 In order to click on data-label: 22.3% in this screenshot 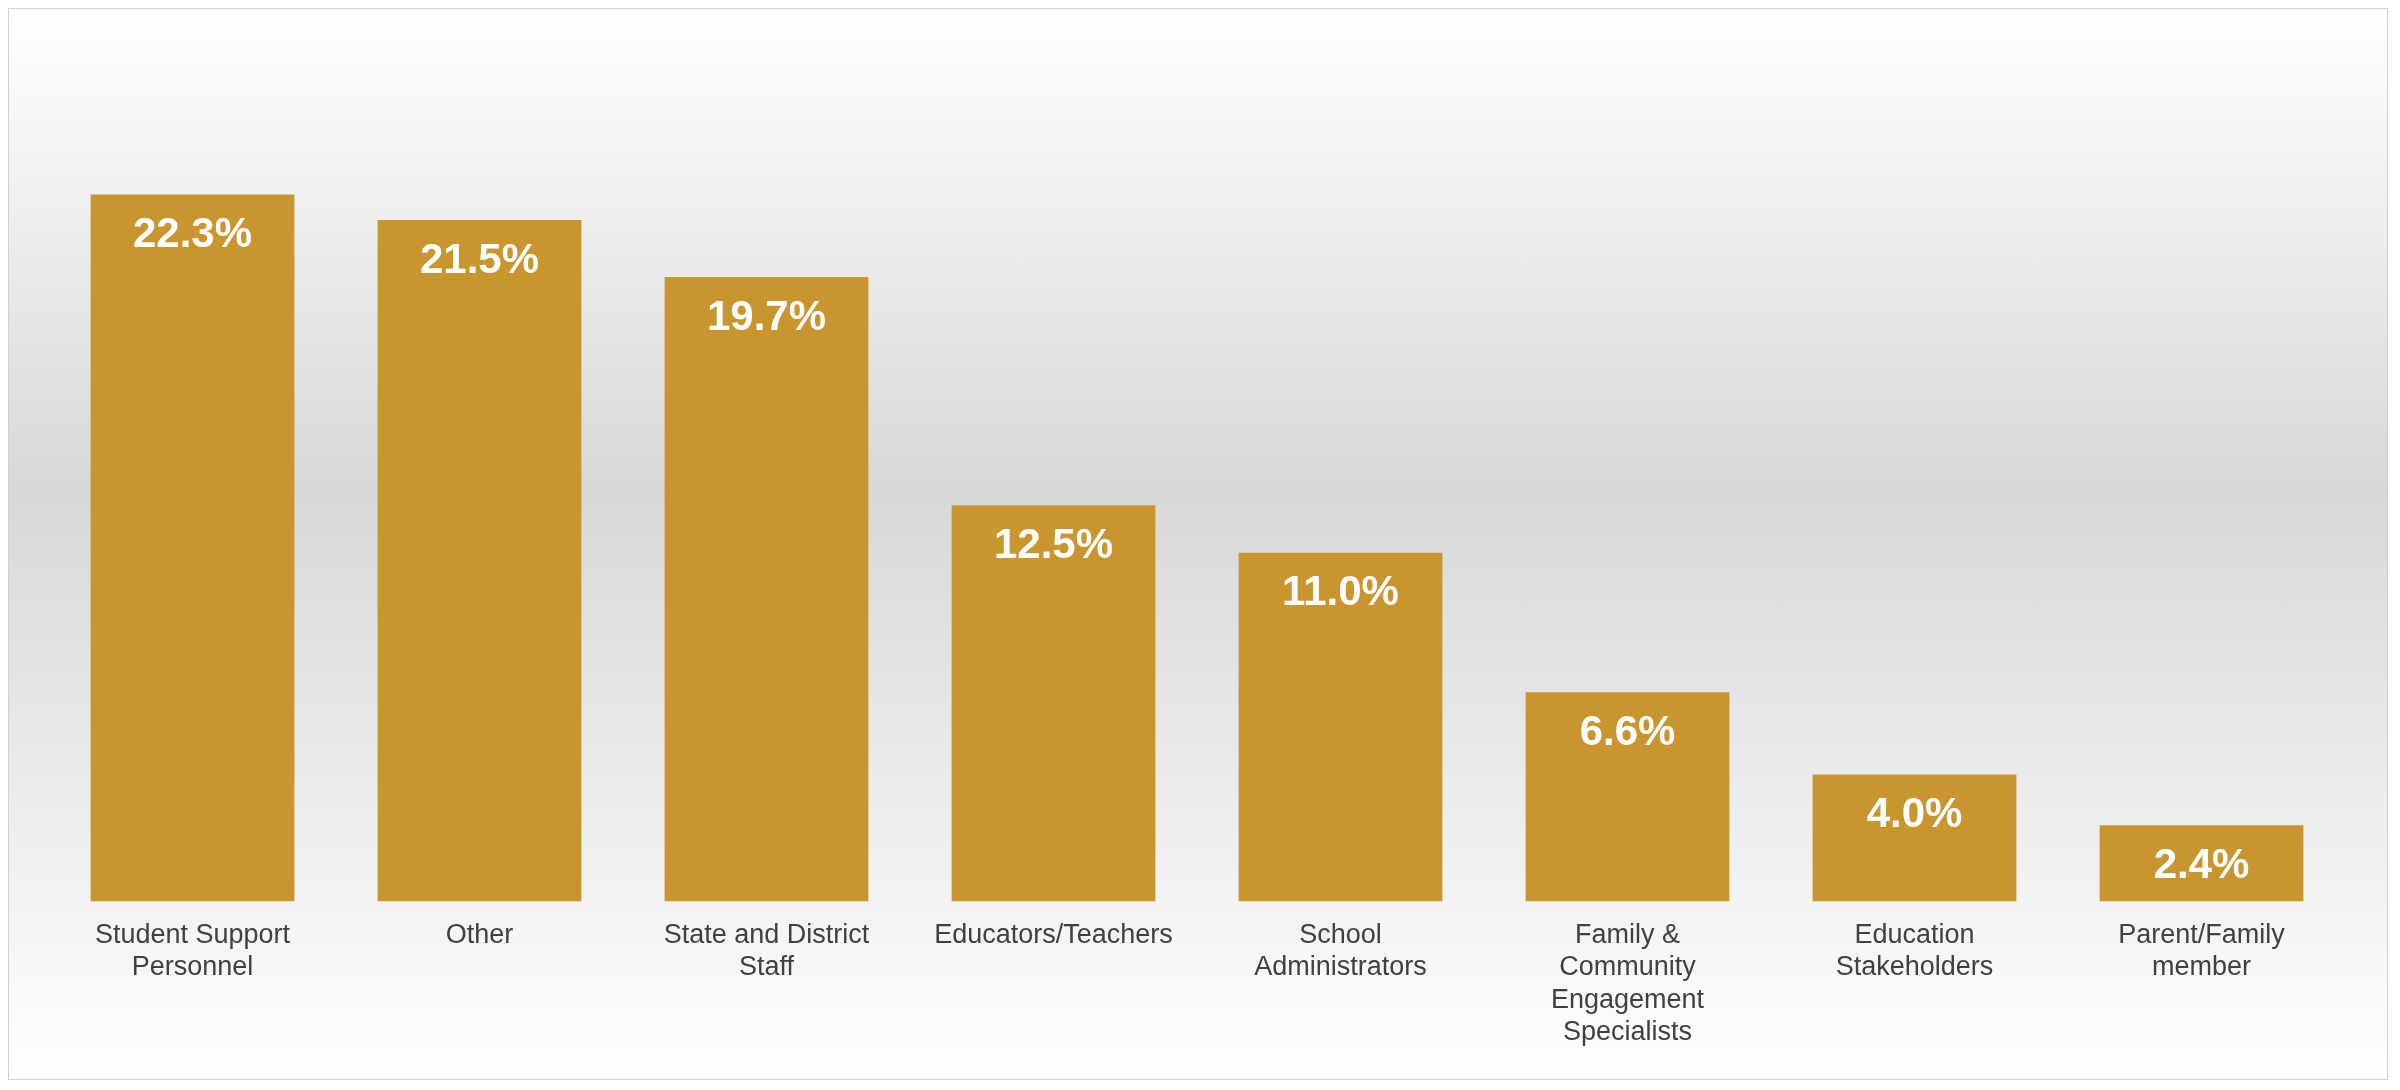, I will do `click(192, 233)`.